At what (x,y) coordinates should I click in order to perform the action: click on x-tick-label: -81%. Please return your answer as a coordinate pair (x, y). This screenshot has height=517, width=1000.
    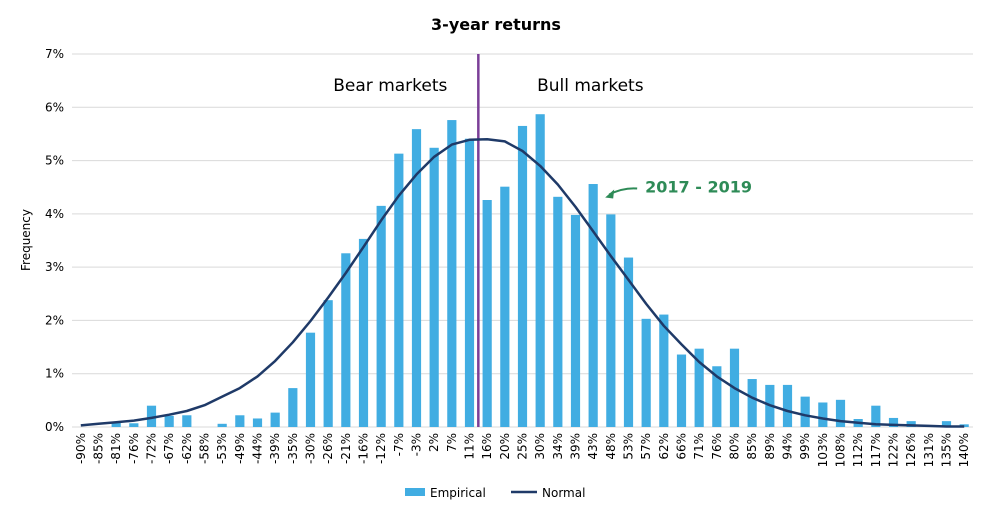
    Looking at the image, I should click on (116, 448).